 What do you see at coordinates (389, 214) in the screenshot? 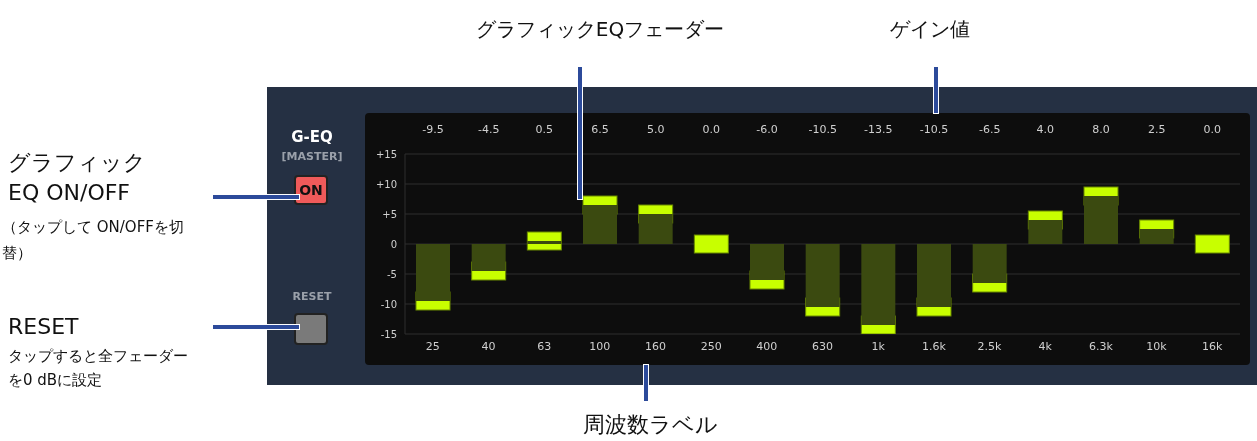
I see `y-tick-label: +5` at bounding box center [389, 214].